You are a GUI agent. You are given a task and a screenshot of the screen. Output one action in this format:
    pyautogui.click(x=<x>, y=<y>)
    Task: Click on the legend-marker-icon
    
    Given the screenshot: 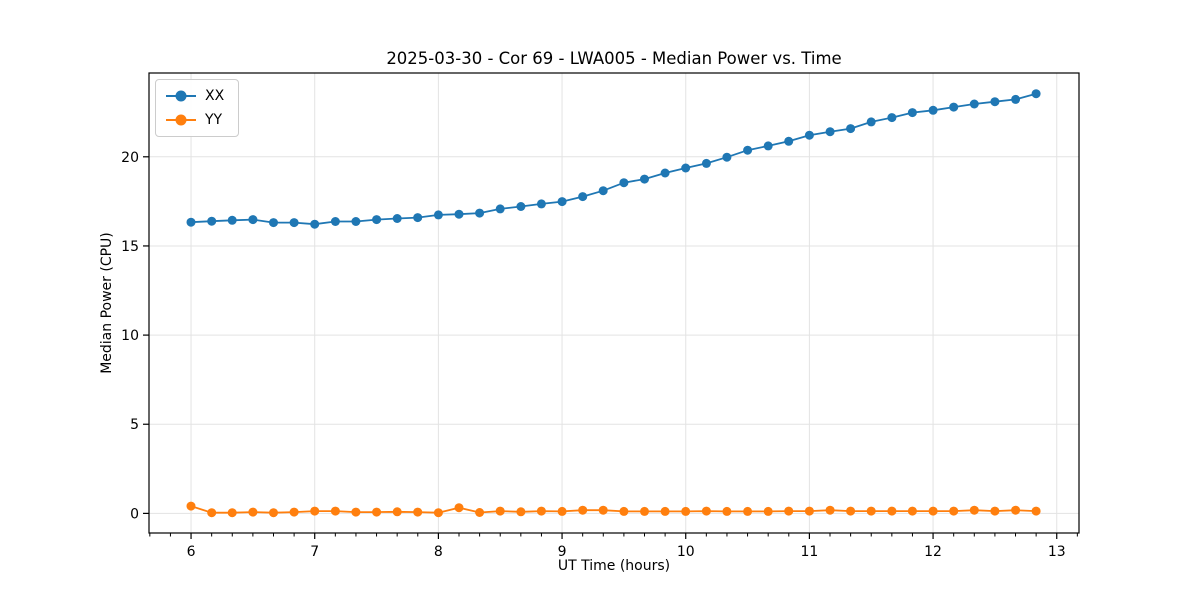 What is the action you would take?
    pyautogui.click(x=181, y=96)
    